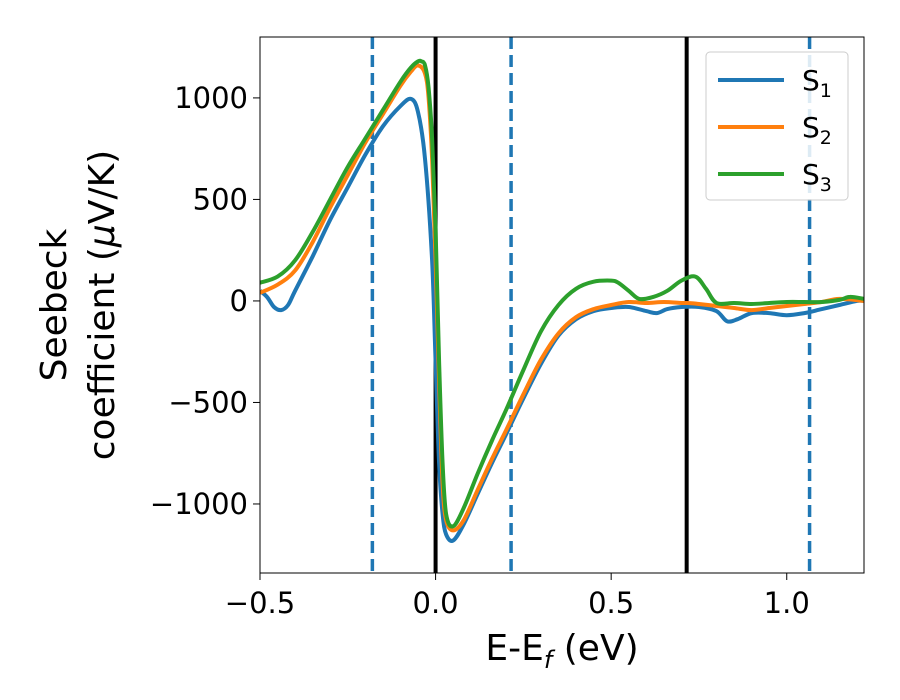 The height and width of the screenshot is (700, 900). I want to click on legend-label-s1: S1, so click(817, 83).